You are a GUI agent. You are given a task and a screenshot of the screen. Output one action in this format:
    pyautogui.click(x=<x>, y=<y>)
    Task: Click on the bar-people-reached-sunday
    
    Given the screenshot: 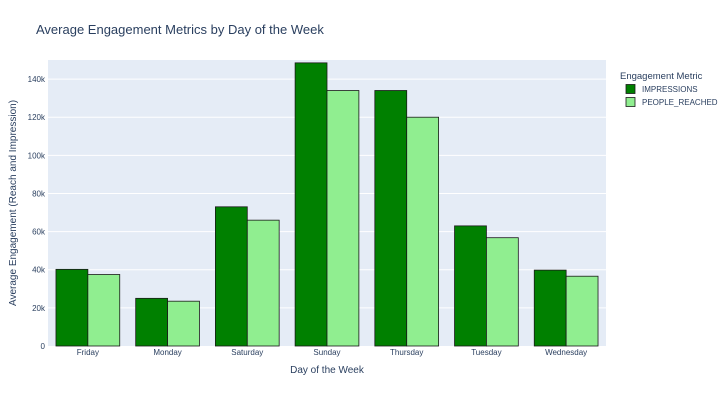 What is the action you would take?
    pyautogui.click(x=343, y=218)
    